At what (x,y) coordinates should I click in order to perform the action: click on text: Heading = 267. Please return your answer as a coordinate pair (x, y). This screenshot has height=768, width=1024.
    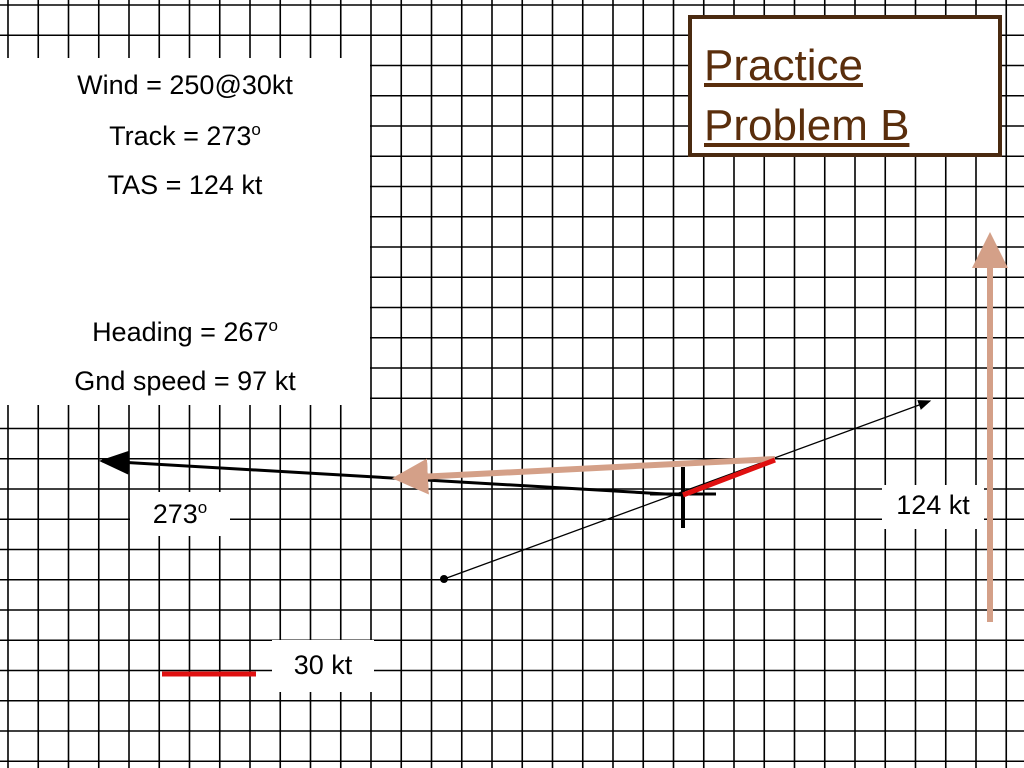
    Looking at the image, I should click on (180, 332).